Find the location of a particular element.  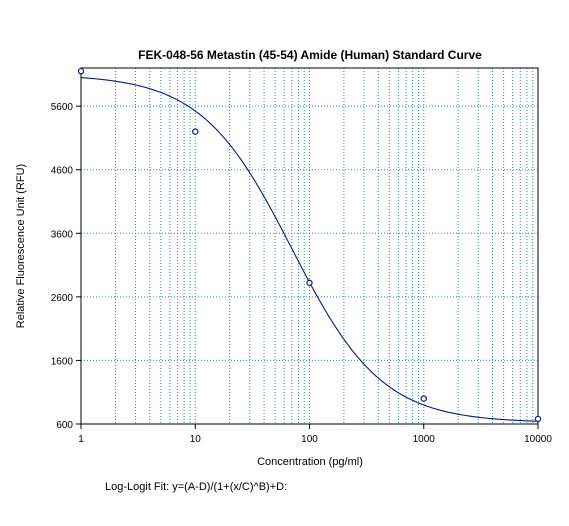

fit-equation-label: Log-Logit Fit: y=(A-D)/(1+(x/C)^B)+D: is located at coordinates (196, 487).